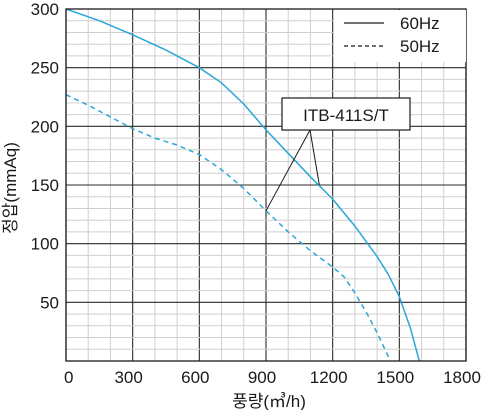  I want to click on x-tick-label: 1500, so click(395, 377).